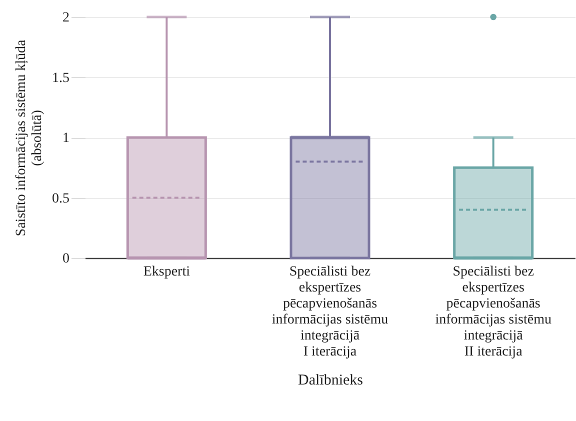 This screenshot has height=421, width=576. I want to click on x-tick-label: Eksperti, so click(166, 272).